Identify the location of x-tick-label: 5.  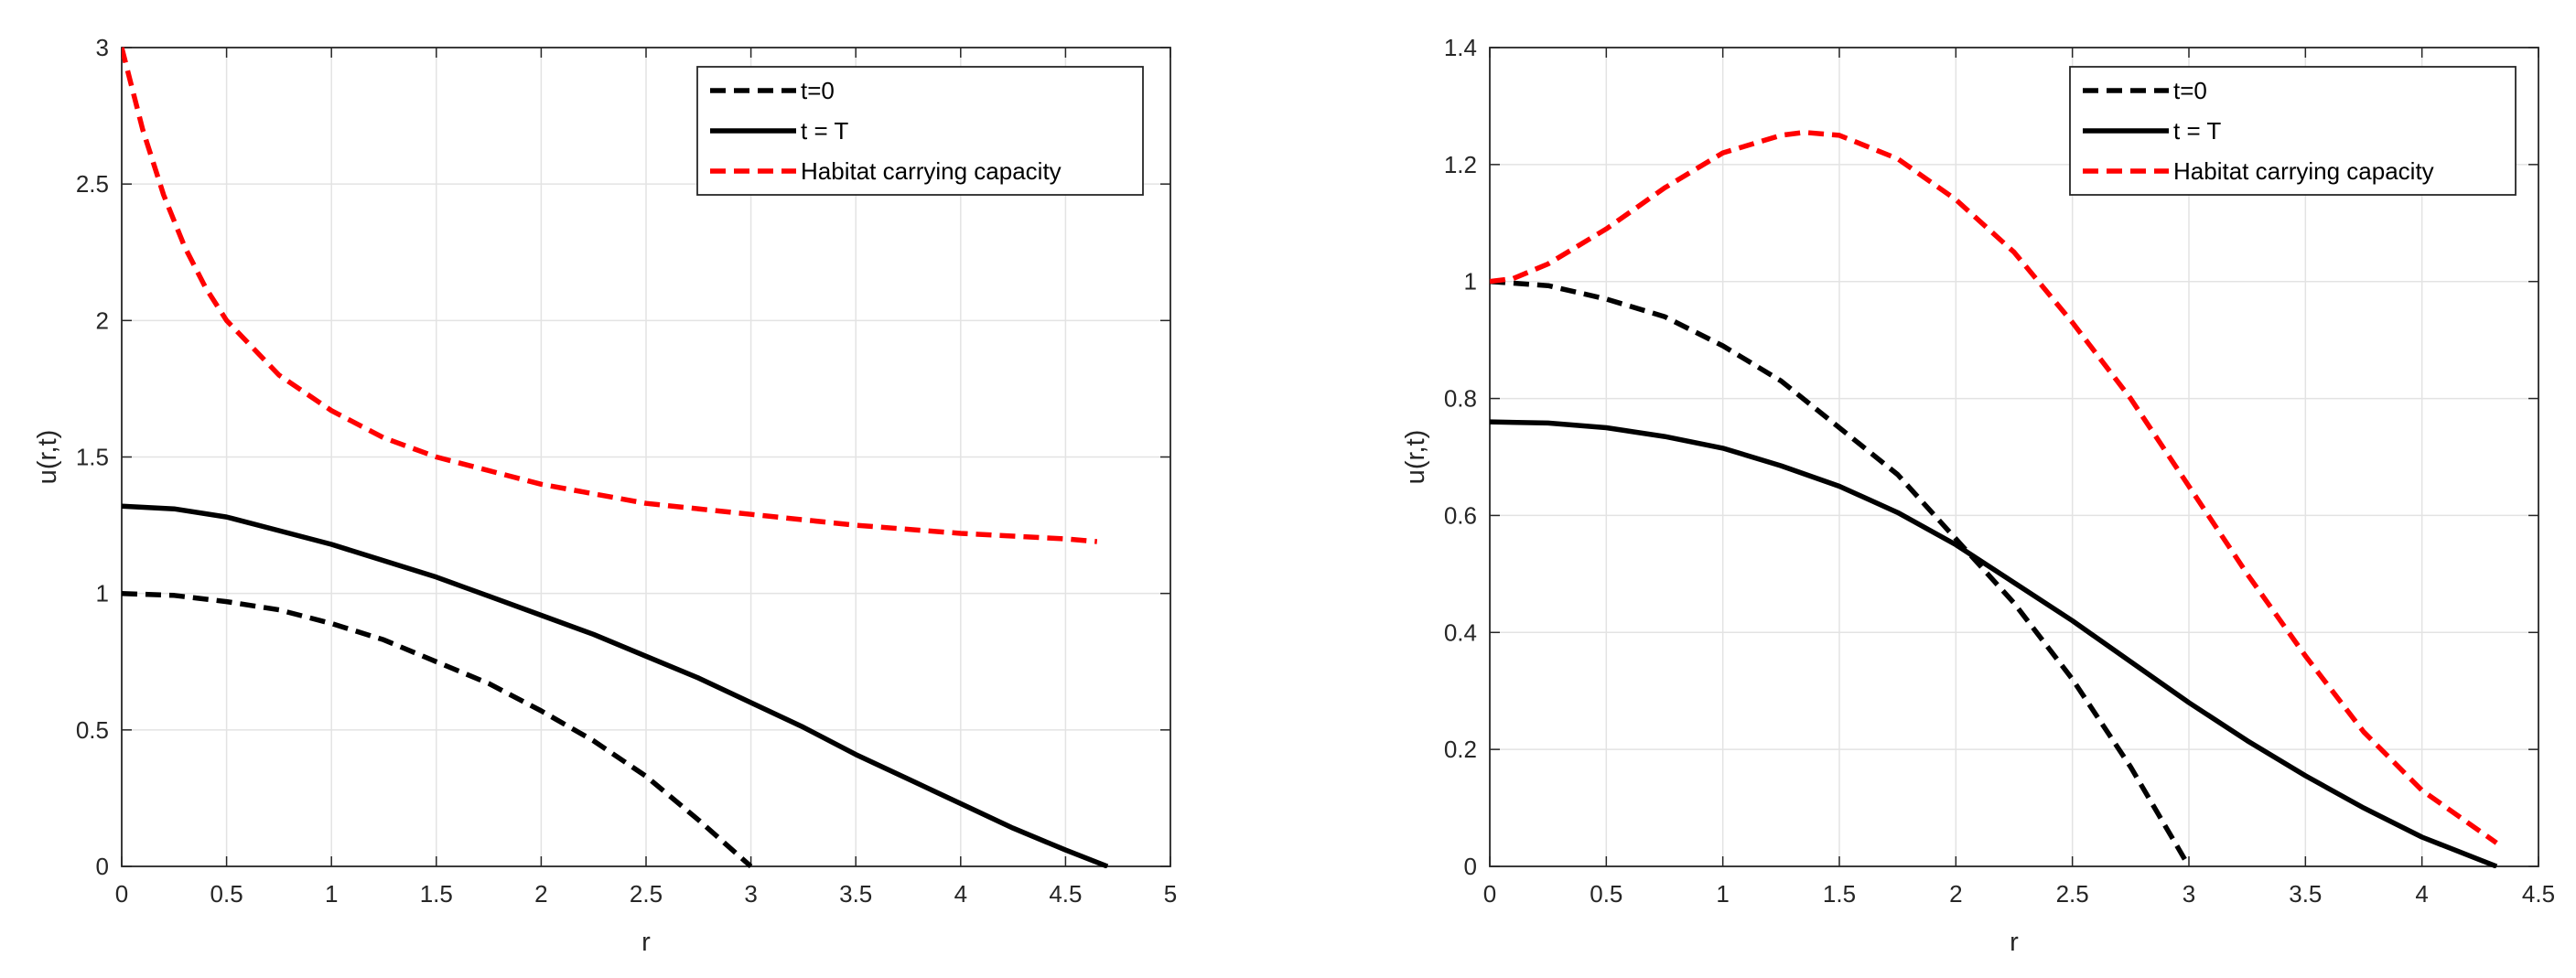
(1170, 894).